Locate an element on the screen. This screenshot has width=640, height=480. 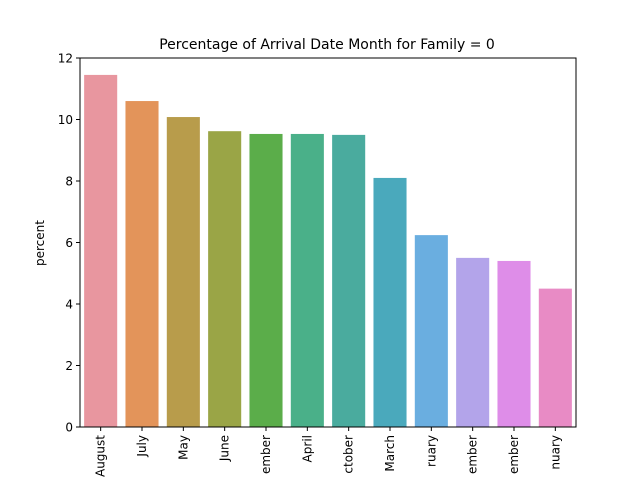
x-tick-label: March is located at coordinates (390, 453).